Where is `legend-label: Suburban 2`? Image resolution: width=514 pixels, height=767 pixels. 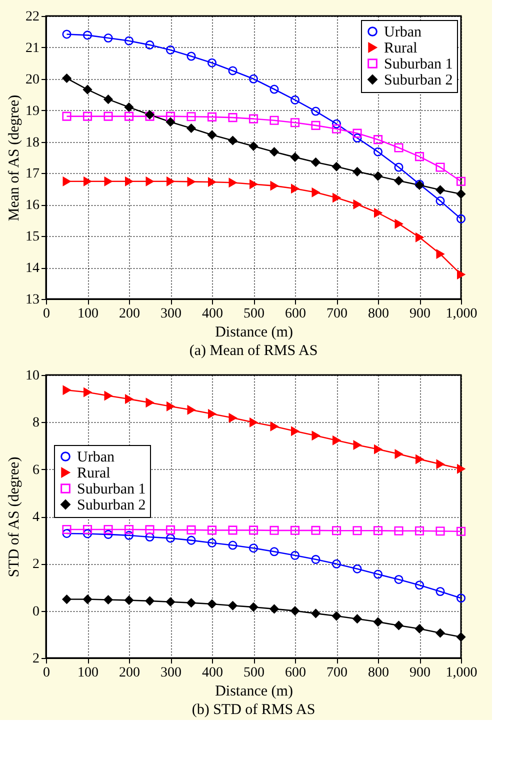 legend-label: Suburban 2 is located at coordinates (418, 80).